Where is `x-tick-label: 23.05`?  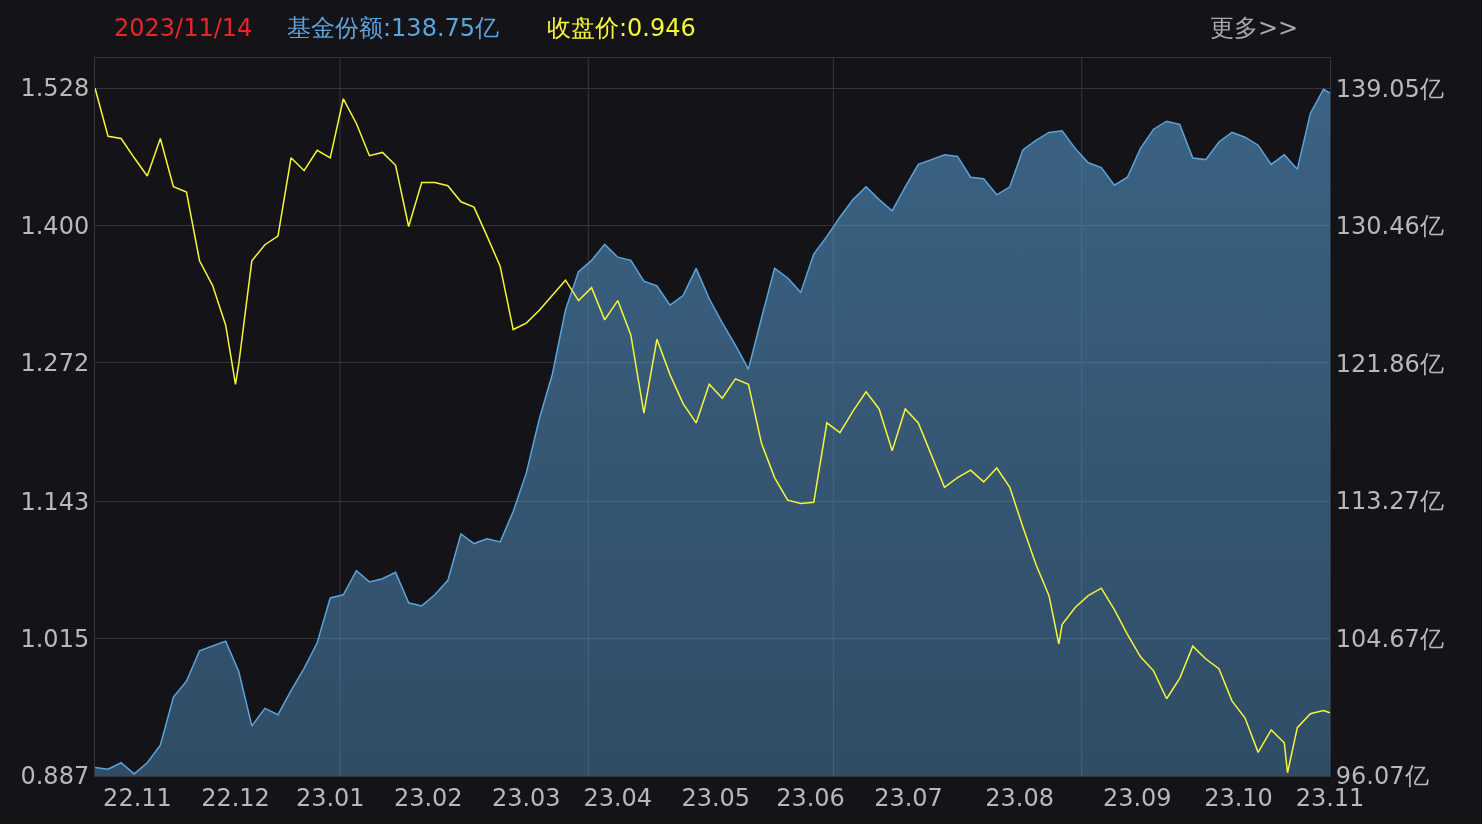
x-tick-label: 23.05 is located at coordinates (716, 797).